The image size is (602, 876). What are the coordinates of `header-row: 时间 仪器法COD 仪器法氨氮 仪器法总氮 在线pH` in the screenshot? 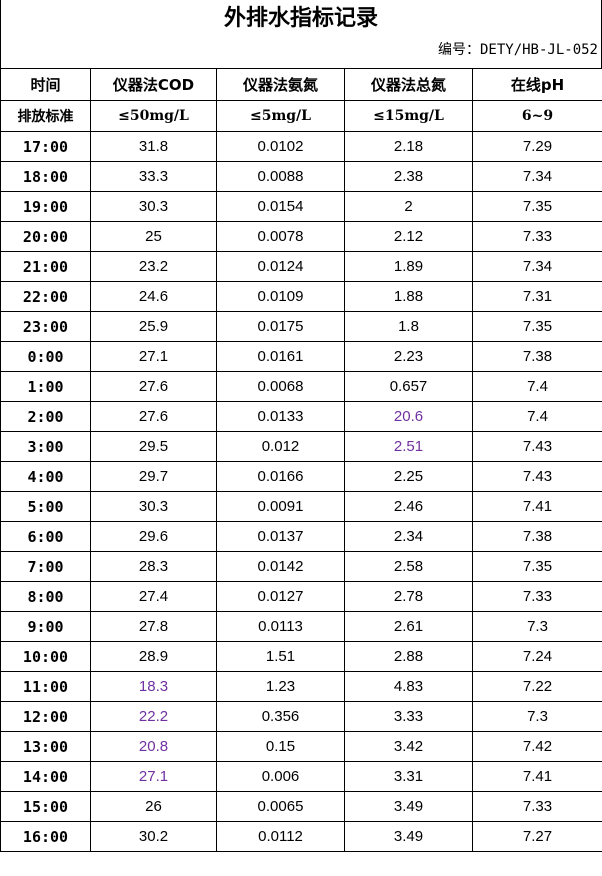 It's located at (301, 84).